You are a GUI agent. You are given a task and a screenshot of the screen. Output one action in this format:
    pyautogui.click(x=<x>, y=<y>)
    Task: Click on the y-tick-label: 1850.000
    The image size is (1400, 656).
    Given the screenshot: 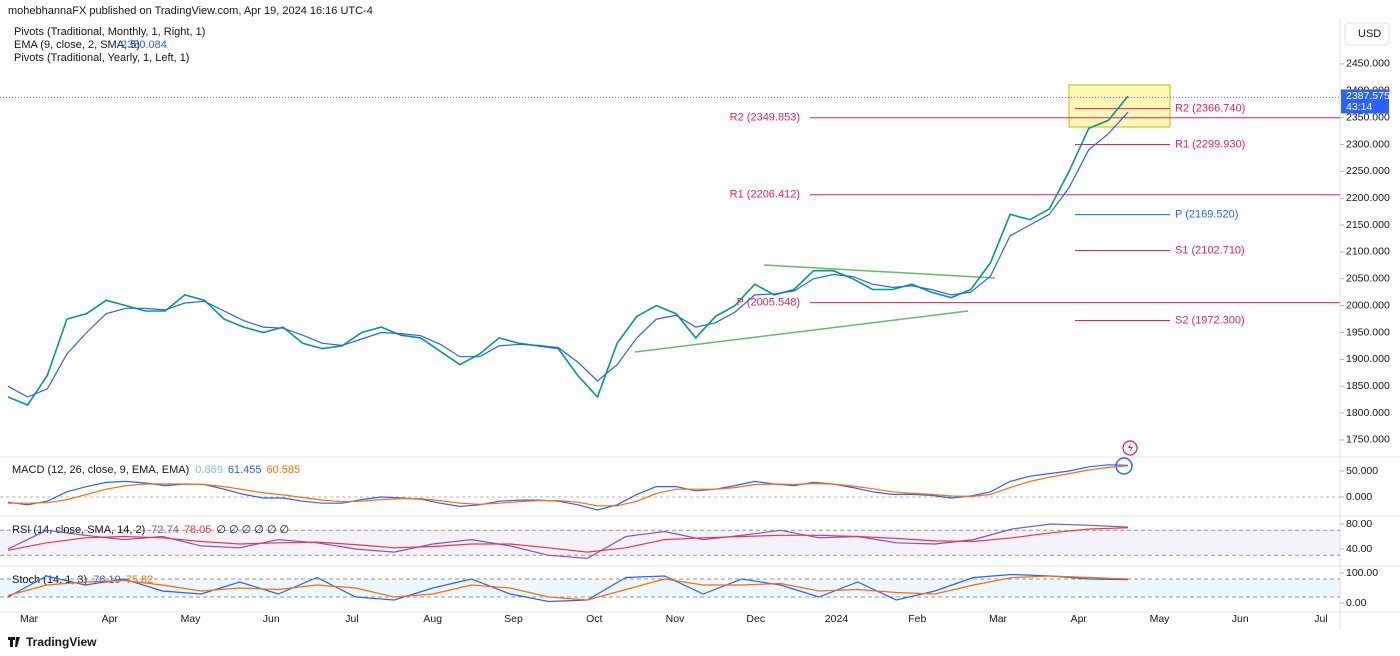 What is the action you would take?
    pyautogui.click(x=1368, y=386)
    